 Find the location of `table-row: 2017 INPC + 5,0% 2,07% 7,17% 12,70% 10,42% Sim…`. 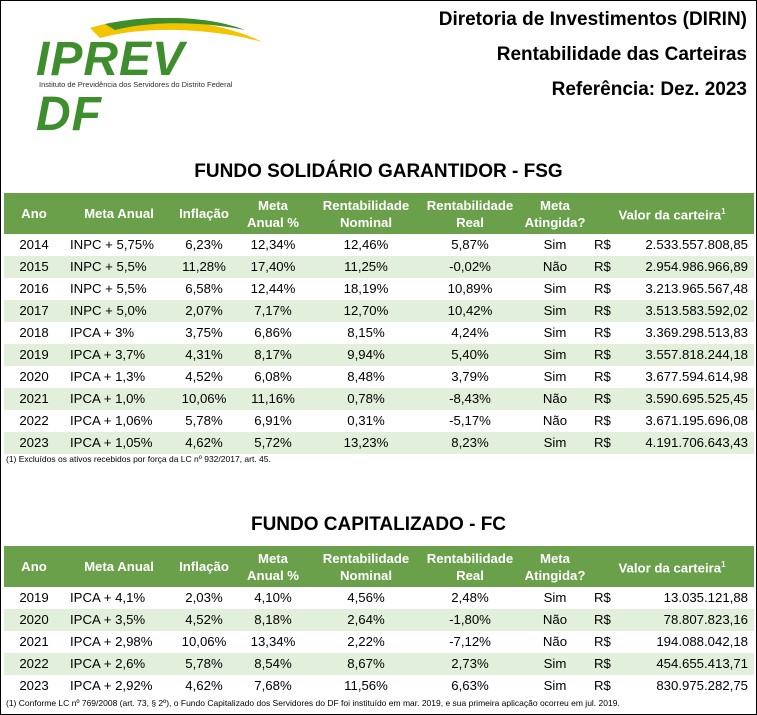

table-row: 2017 INPC + 5,0% 2,07% 7,17% 12,70% 10,42% Sim… is located at coordinates (379, 311).